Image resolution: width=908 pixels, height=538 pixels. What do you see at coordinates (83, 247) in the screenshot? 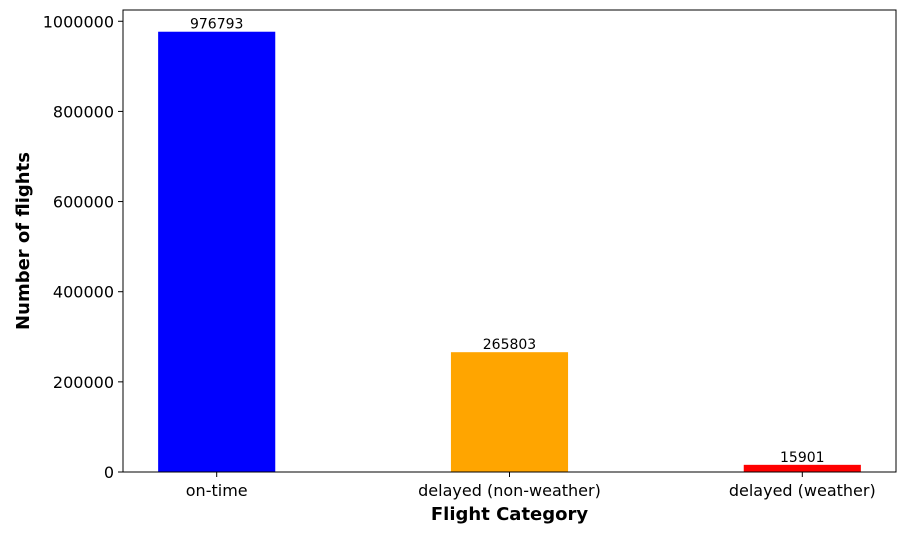
I see `y-ticks-group: 0 200000 400000 600000 800000 1000000` at bounding box center [83, 247].